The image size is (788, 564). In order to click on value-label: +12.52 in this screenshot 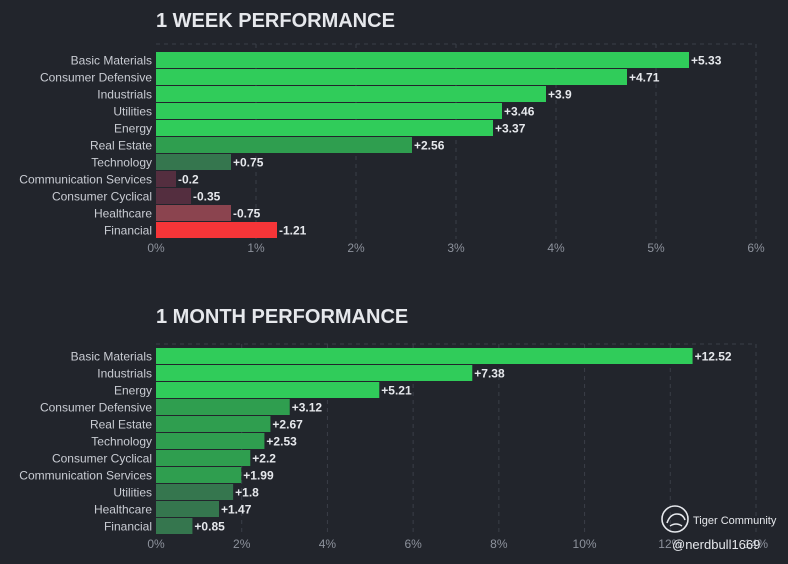, I will do `click(713, 357)`.